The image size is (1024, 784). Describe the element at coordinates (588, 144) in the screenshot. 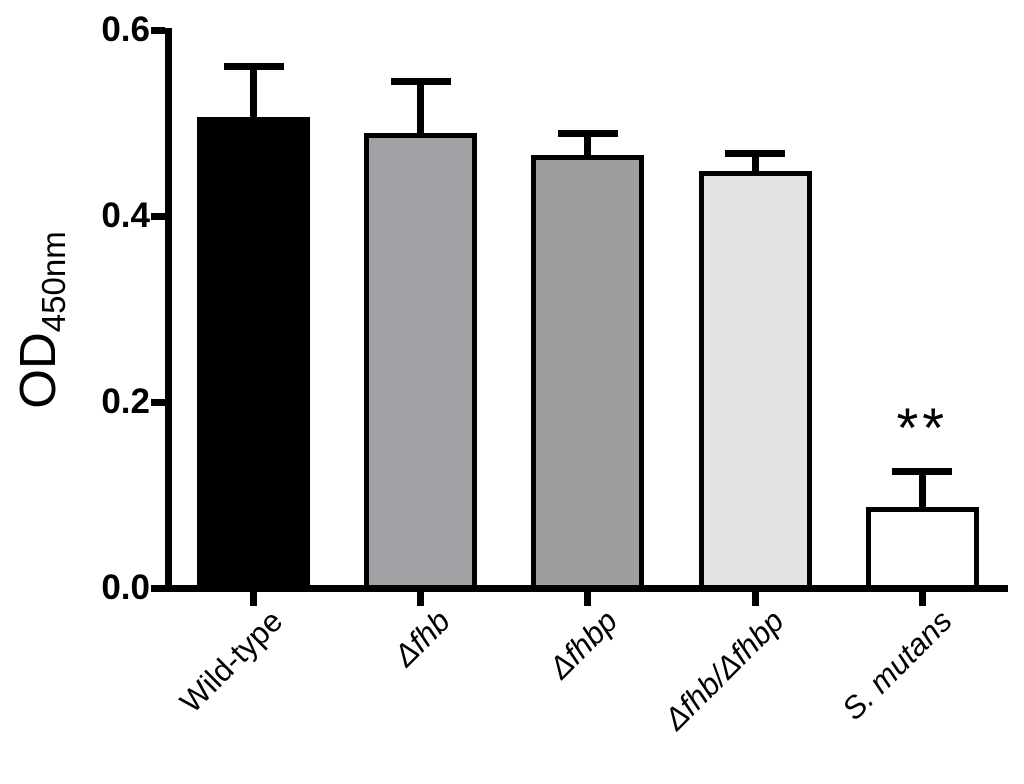

I see `error-bar-stem-fhbp` at that location.